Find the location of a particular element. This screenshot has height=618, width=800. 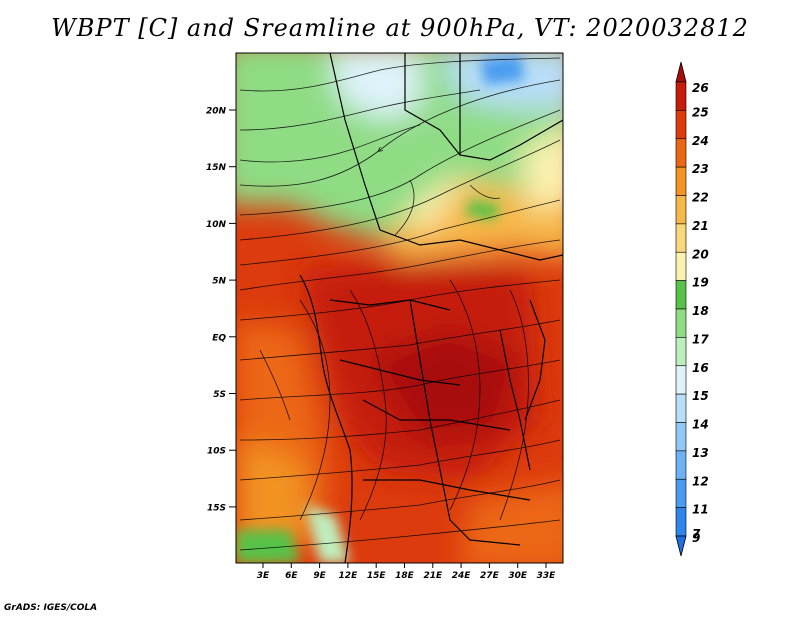

lon-label: 12E is located at coordinates (349, 576).